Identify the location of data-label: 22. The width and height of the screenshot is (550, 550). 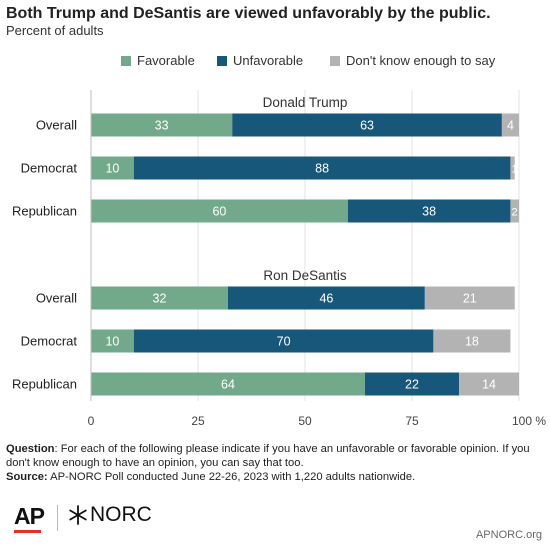
(412, 385).